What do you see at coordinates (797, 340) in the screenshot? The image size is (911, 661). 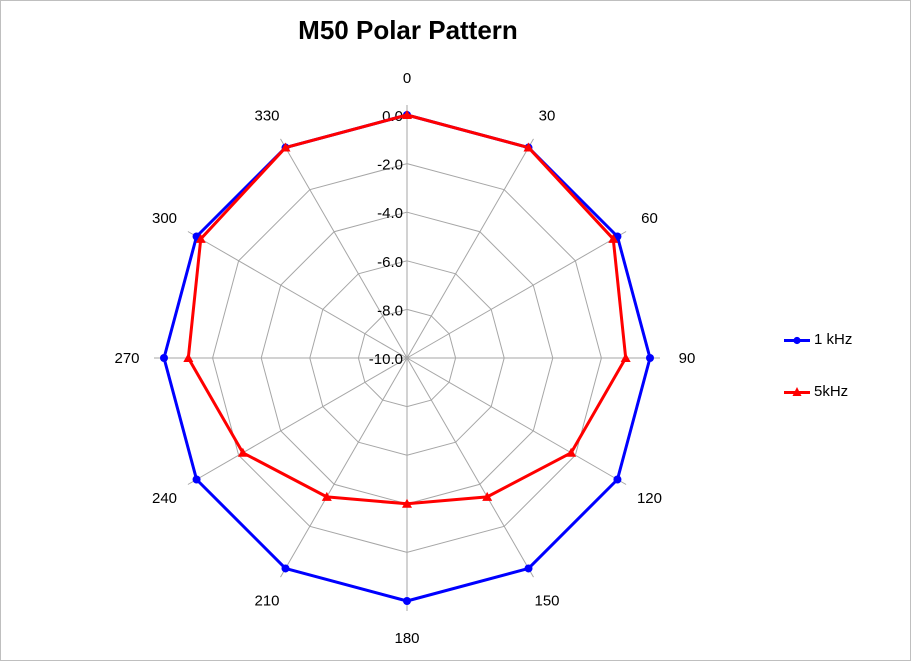 I see `legend-circle-marker-icon` at bounding box center [797, 340].